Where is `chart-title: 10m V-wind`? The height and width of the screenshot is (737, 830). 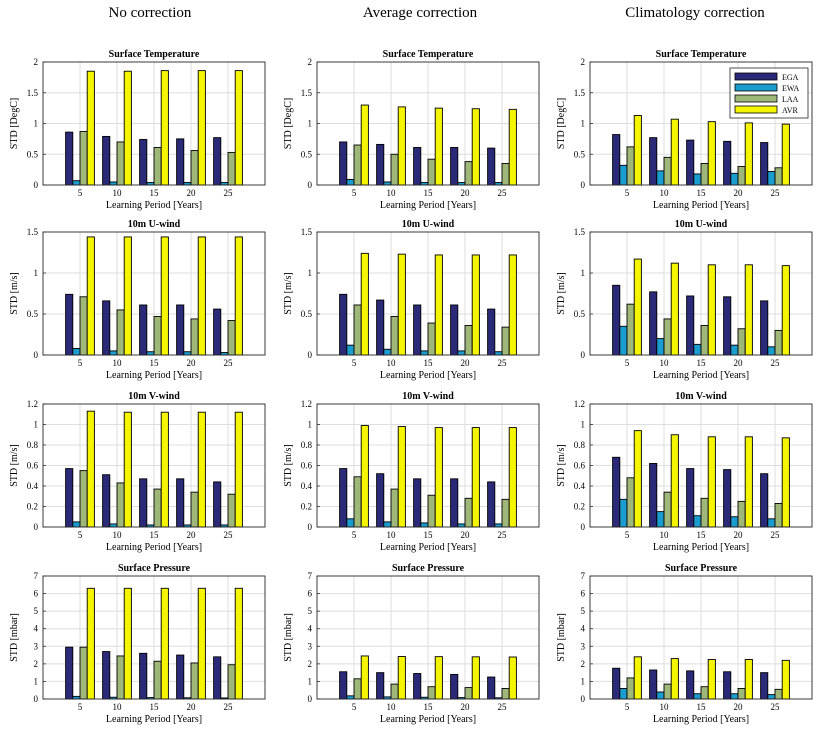 chart-title: 10m V-wind is located at coordinates (701, 396).